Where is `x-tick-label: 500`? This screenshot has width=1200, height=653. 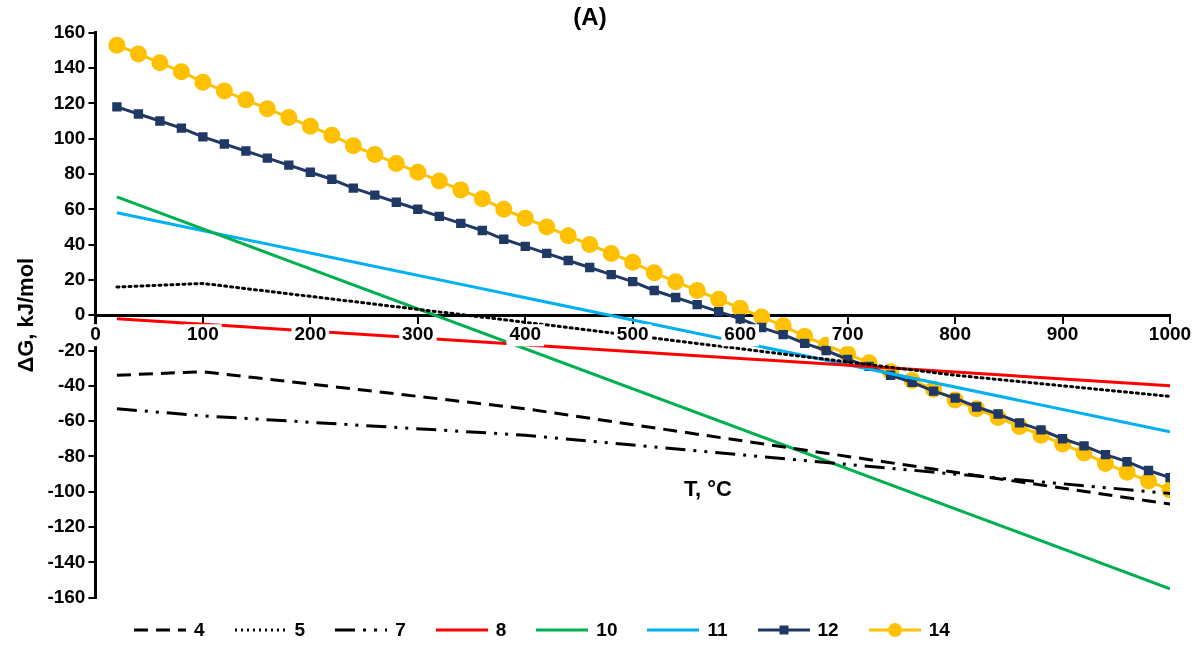
x-tick-label: 500 is located at coordinates (632, 334).